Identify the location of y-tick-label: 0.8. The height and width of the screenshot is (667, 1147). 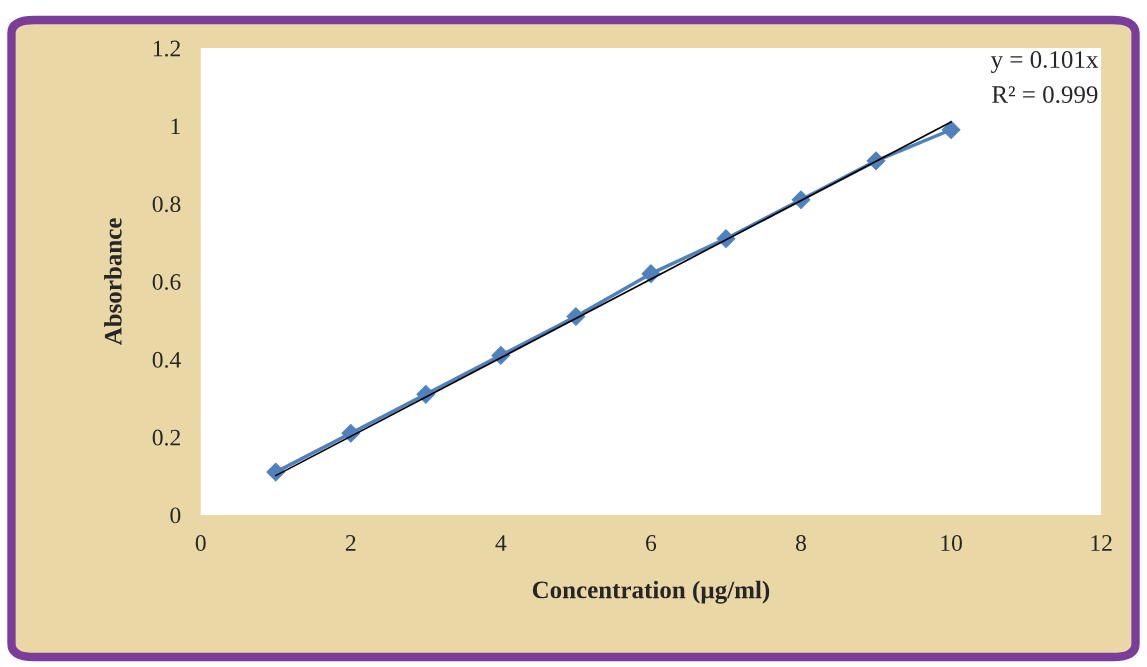
(166, 204).